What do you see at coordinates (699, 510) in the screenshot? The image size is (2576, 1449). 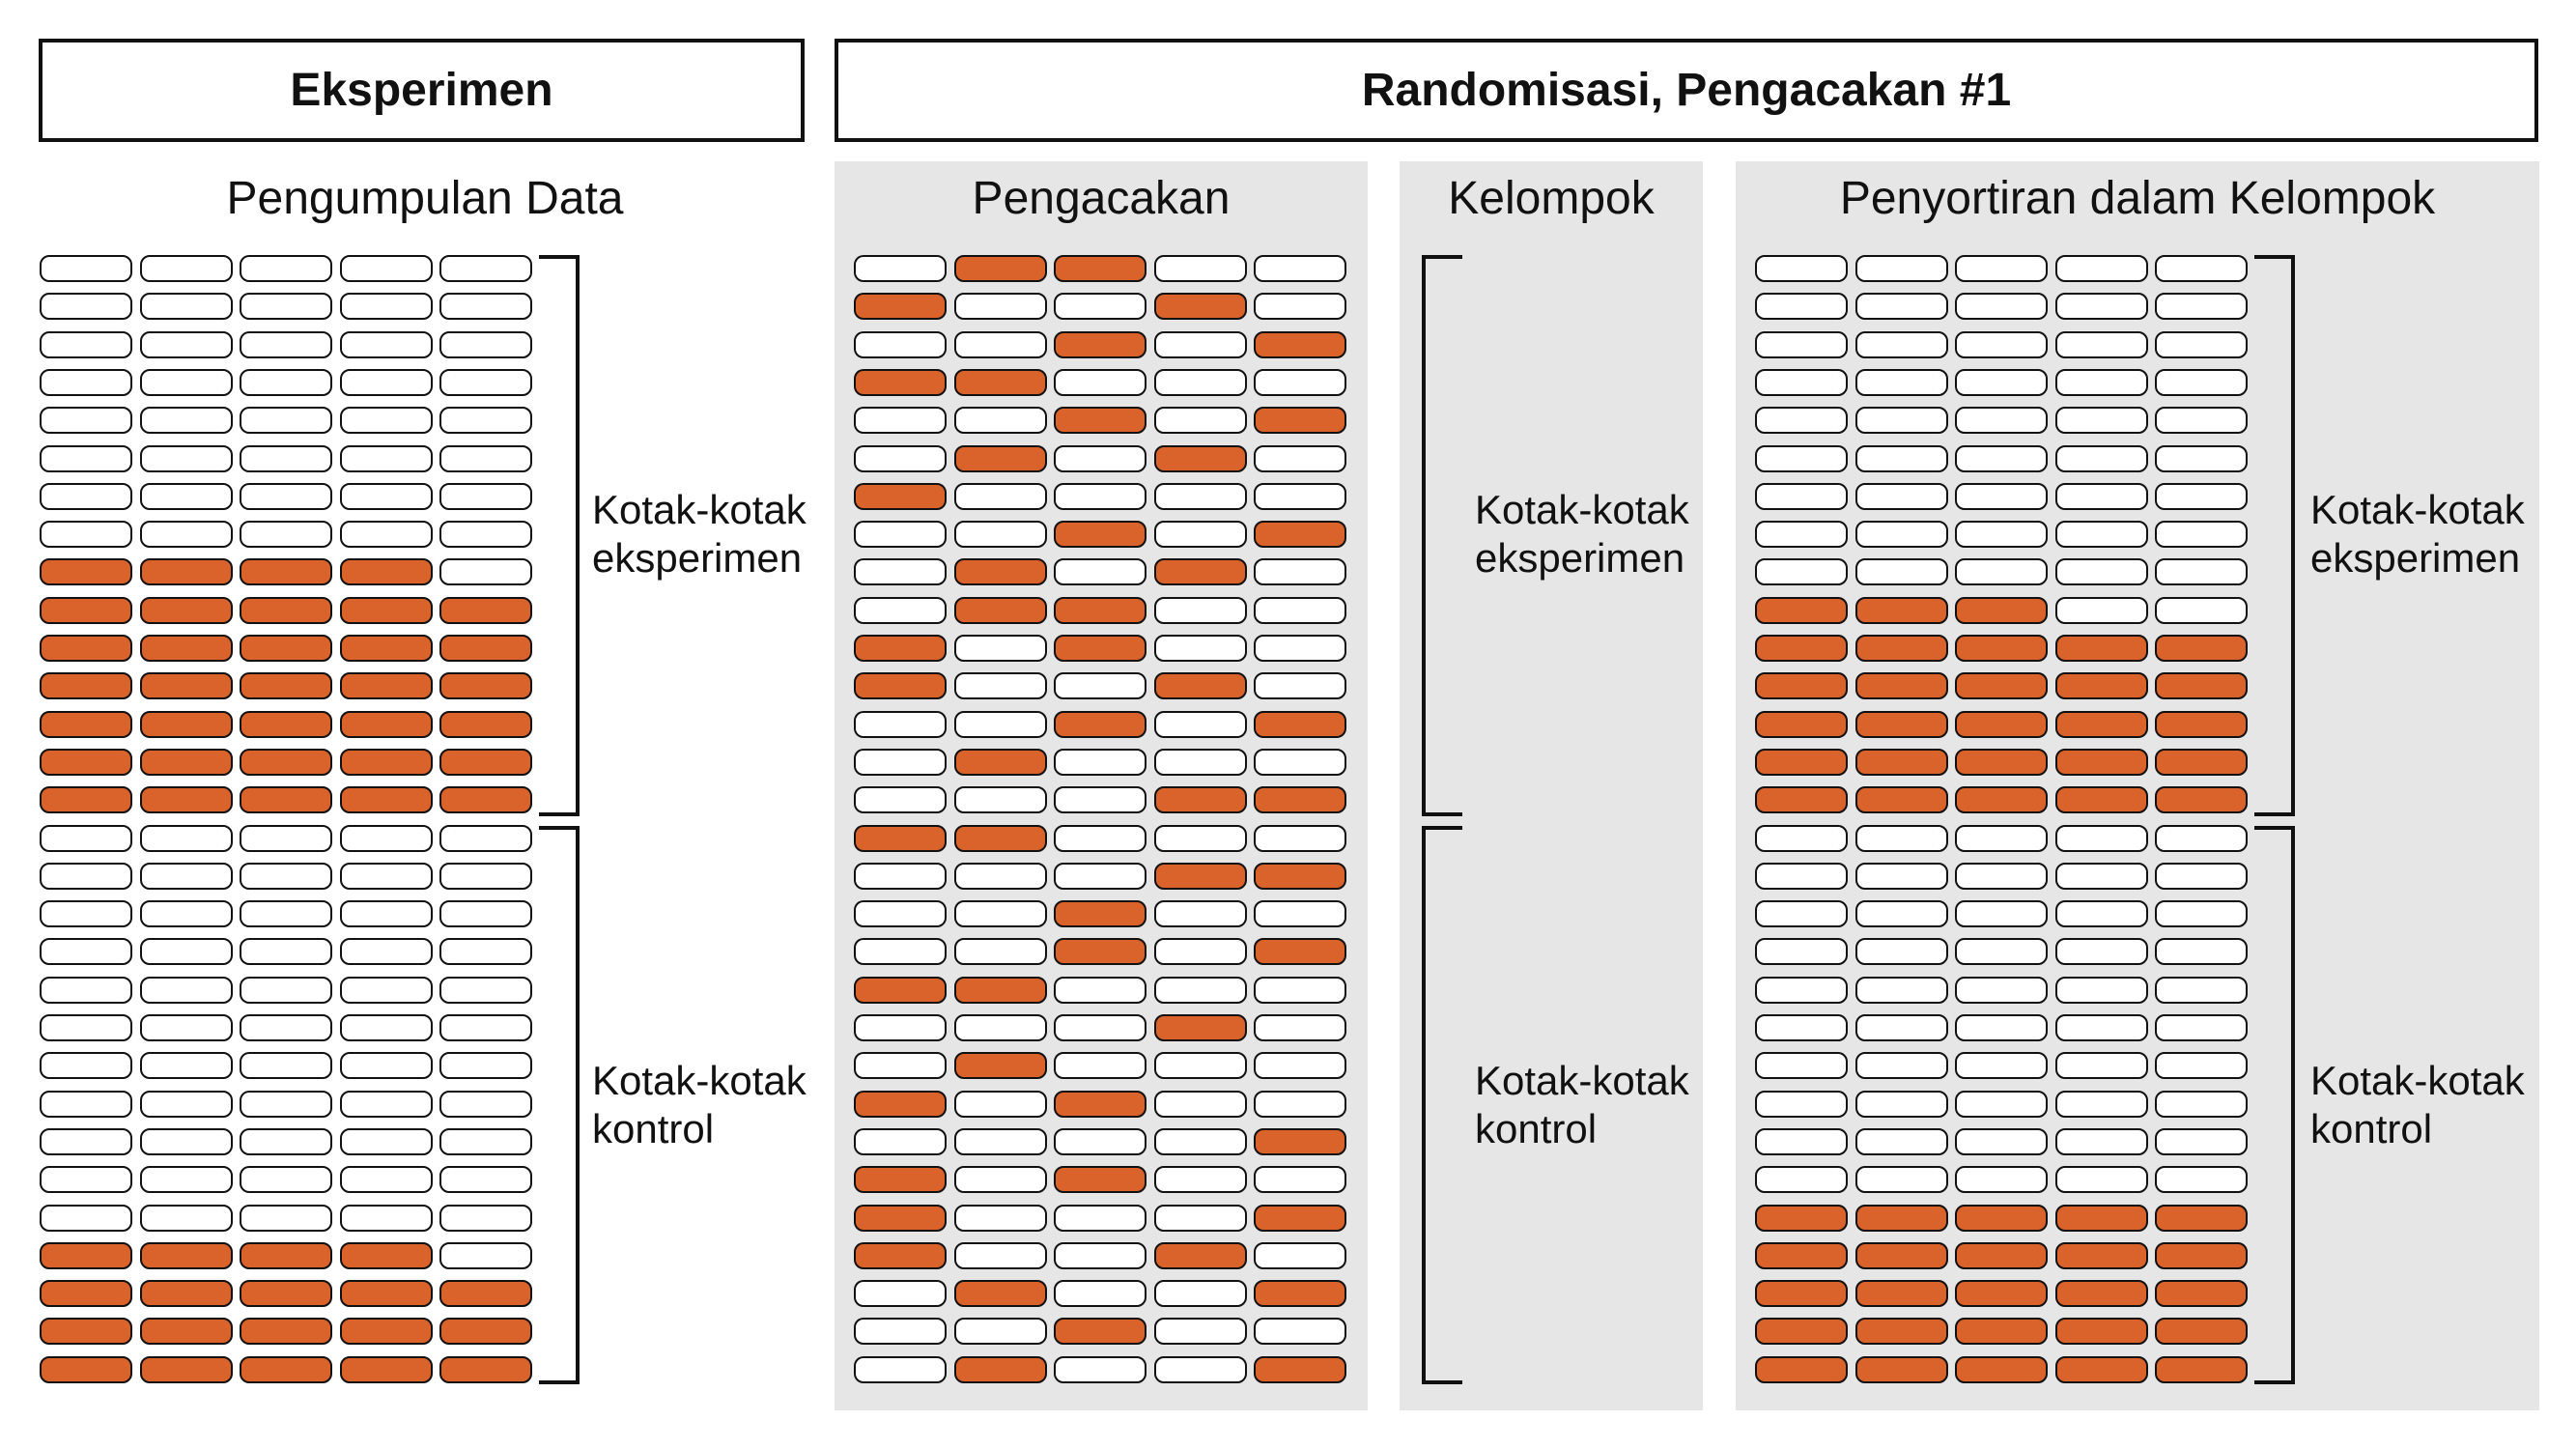 I see `experimental-label-line1: Kotak-kotak` at bounding box center [699, 510].